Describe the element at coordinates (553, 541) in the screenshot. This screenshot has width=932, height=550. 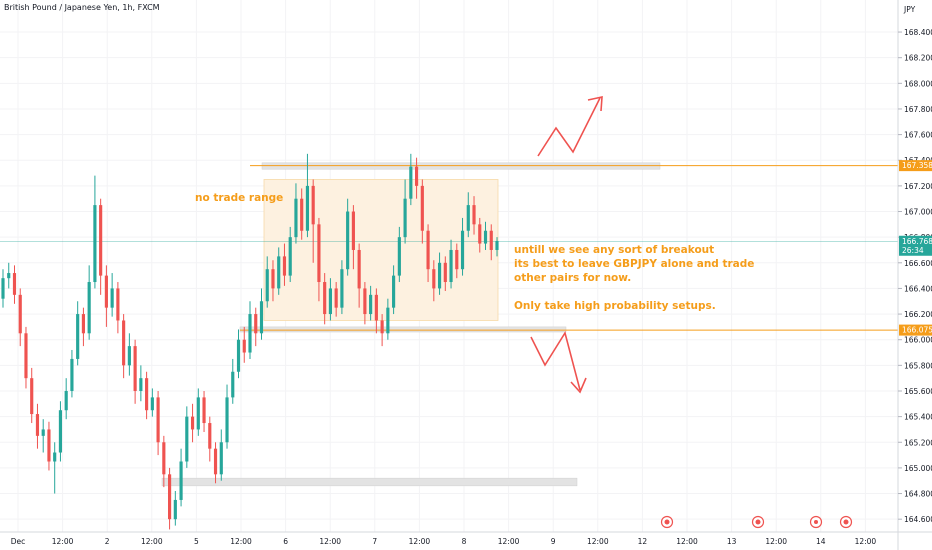
I see `x-tick-label: 9` at that location.